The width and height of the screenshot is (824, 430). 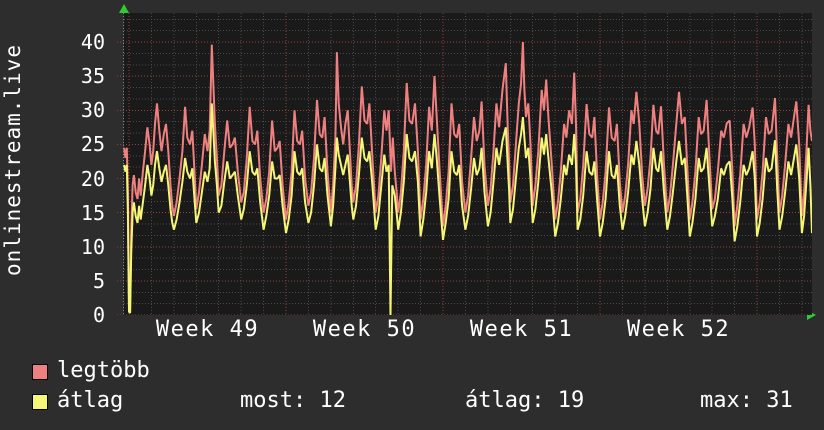 What do you see at coordinates (525, 400) in the screenshot?
I see `stat-atlag: átlag: 19` at bounding box center [525, 400].